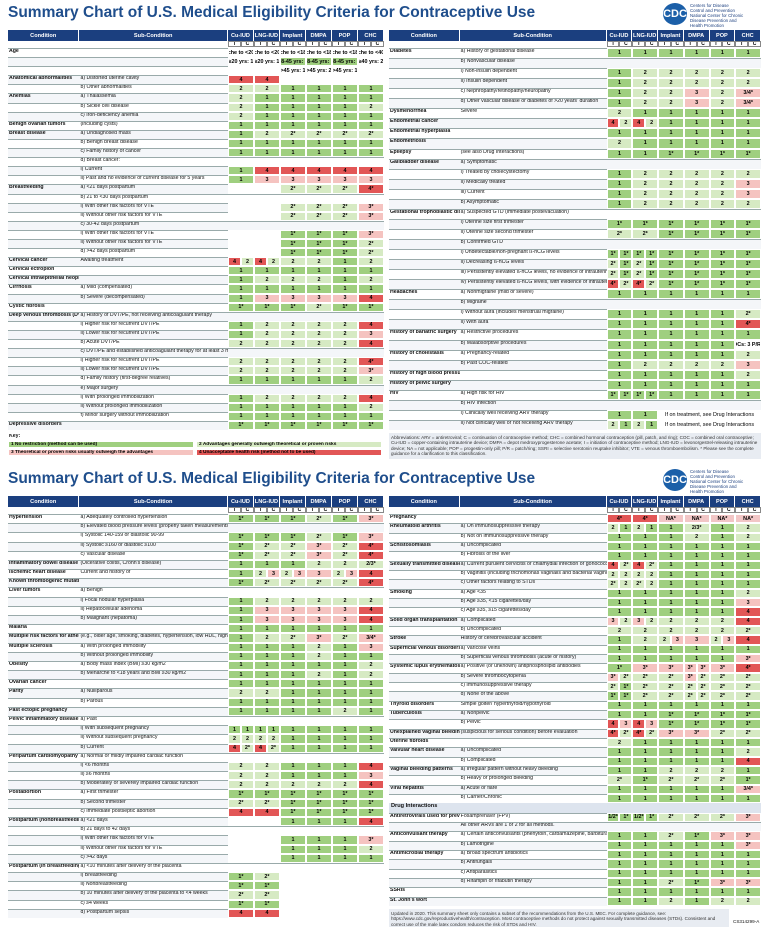 The image size is (768, 932). Describe the element at coordinates (533, 845) in the screenshot. I see `sub-condition: b) Lamotrigine` at that location.